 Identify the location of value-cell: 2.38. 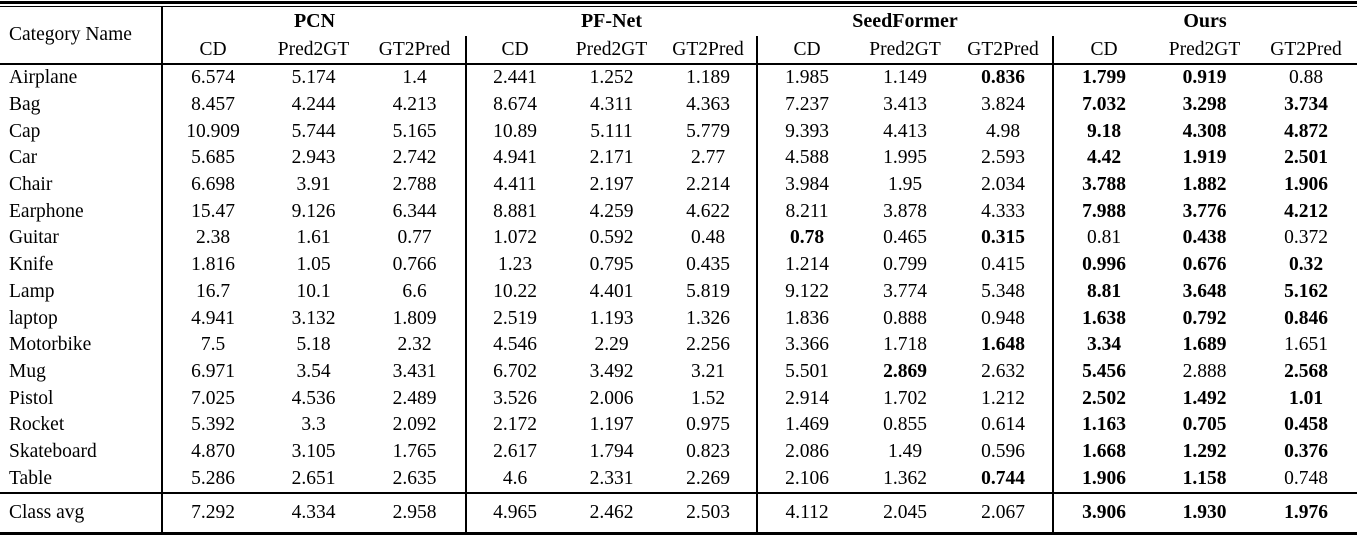
(212, 238).